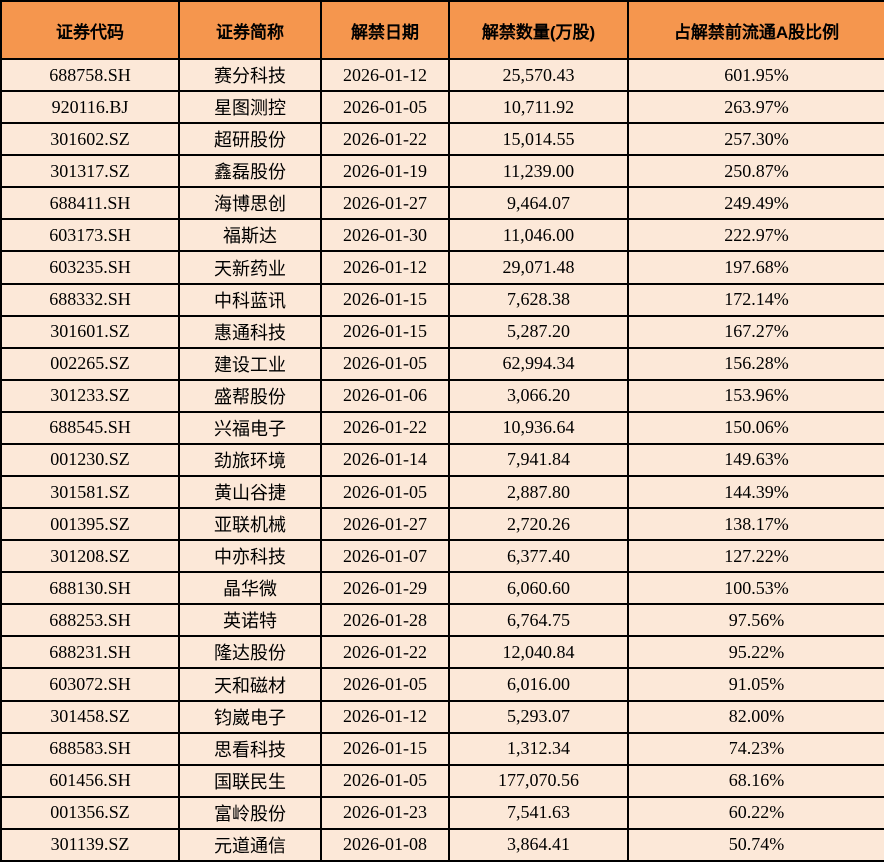  Describe the element at coordinates (90, 780) in the screenshot. I see `cell-security-code: 601456.SH` at that location.